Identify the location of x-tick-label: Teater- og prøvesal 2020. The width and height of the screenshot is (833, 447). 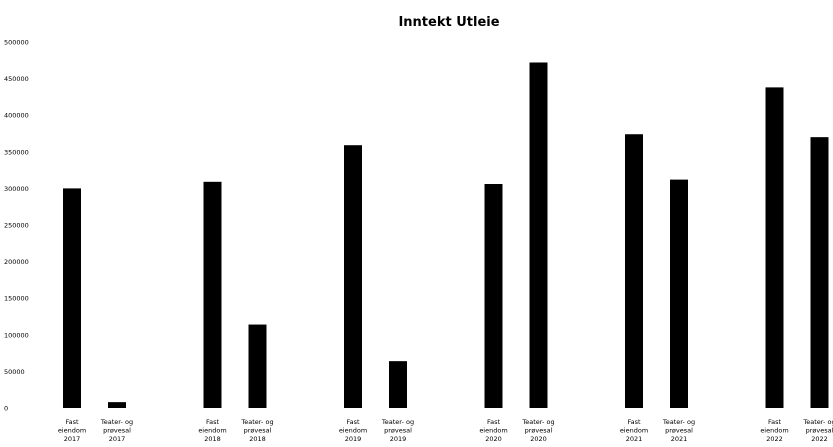
(537, 430).